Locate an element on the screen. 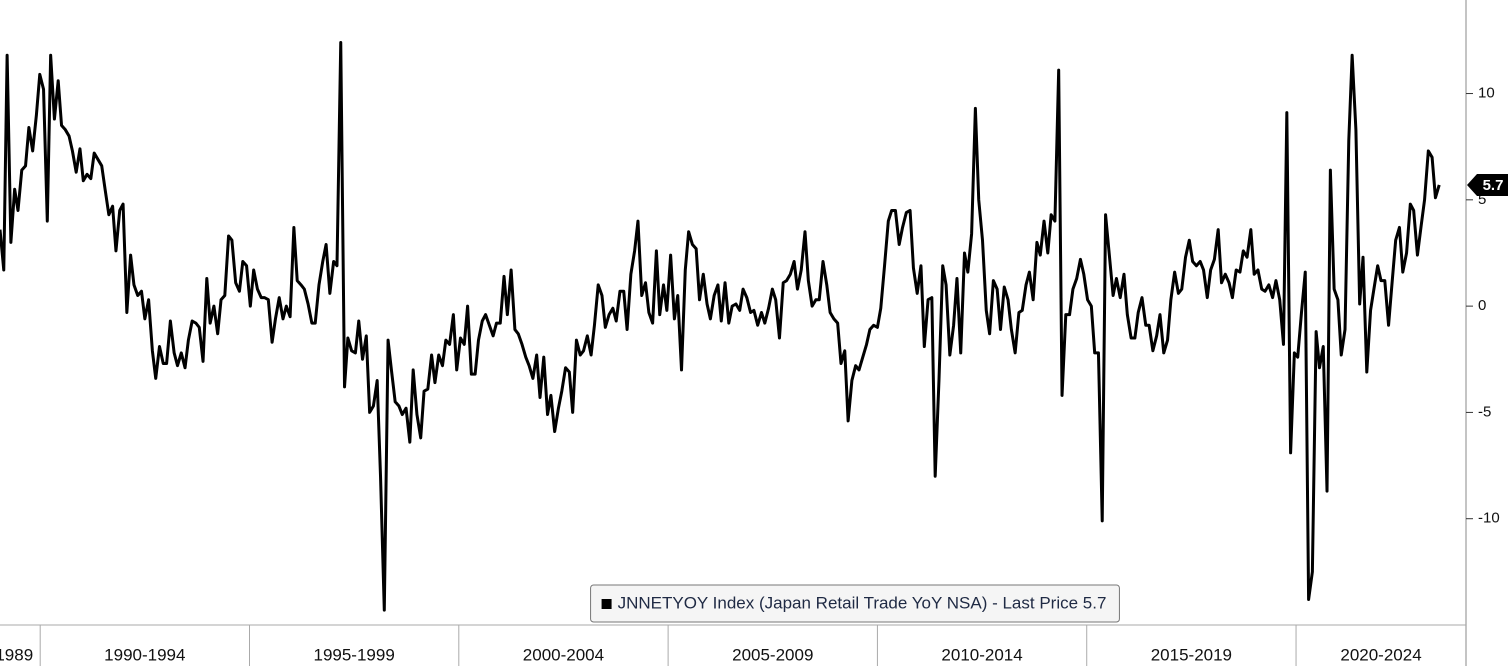 The width and height of the screenshot is (1510, 666). x-tick-label: 2005-2009 is located at coordinates (772, 654).